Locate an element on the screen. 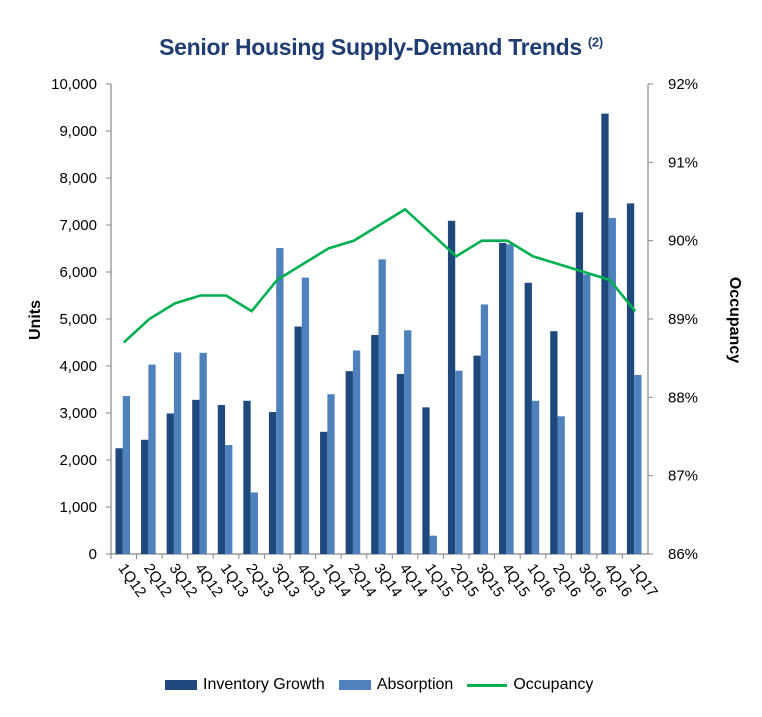 This screenshot has height=717, width=762. legend-item-inventory: Inventory Growth is located at coordinates (245, 685).